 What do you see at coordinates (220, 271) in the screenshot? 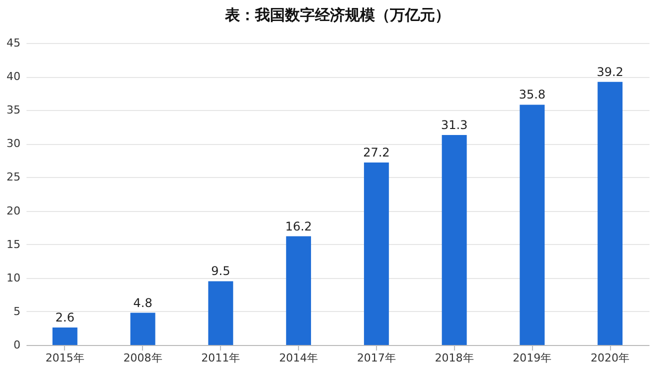
I see `data-label: 9.5` at bounding box center [220, 271].